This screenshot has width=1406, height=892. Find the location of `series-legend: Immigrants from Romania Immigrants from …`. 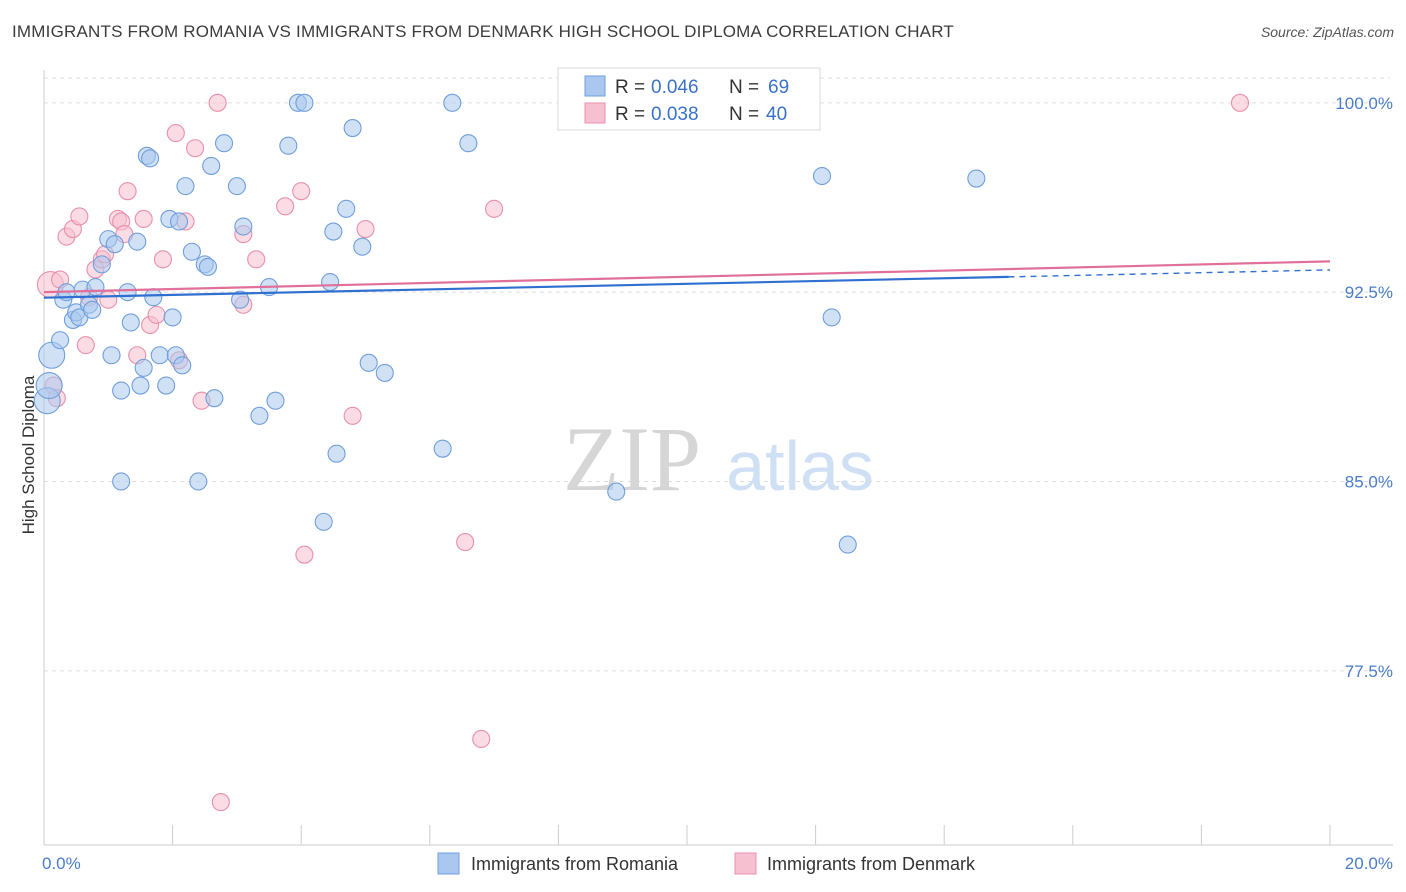

series-legend: Immigrants from Romania Immigrants from … is located at coordinates (706, 863).